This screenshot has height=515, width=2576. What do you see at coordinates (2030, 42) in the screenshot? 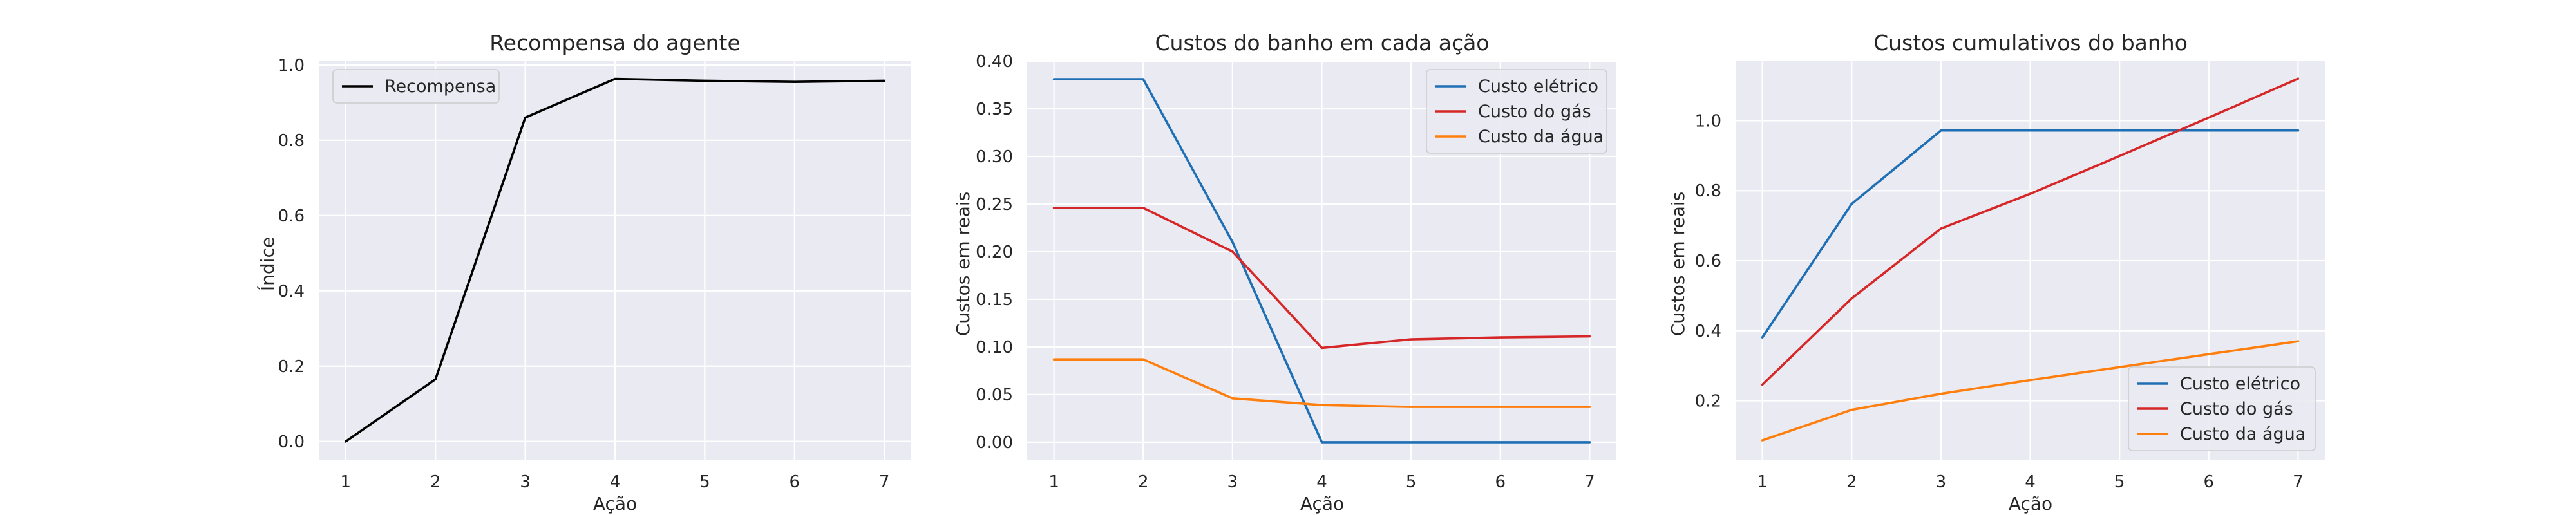
I see `chart-title: Custos cumulativos do banho` at bounding box center [2030, 42].